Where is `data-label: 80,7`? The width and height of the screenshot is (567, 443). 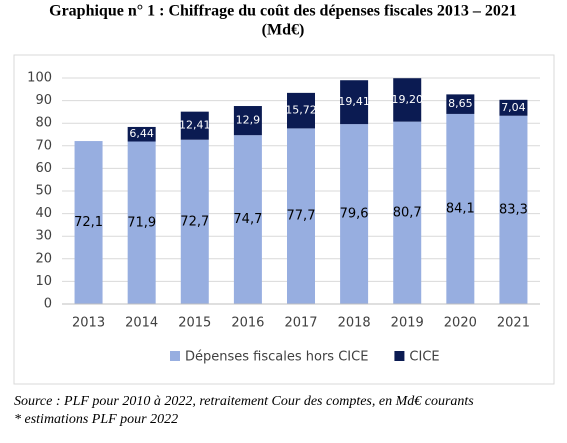
data-label: 80,7 is located at coordinates (407, 212).